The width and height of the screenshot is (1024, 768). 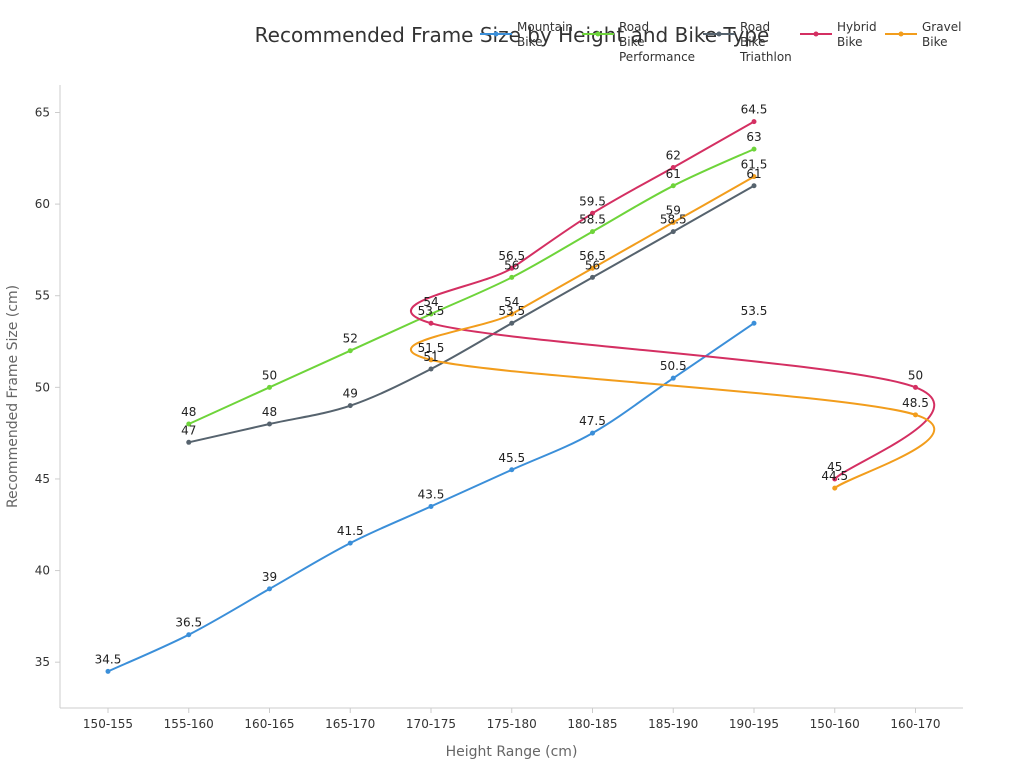 What do you see at coordinates (673, 210) in the screenshot?
I see `data-label-gravel-bike: 59` at bounding box center [673, 210].